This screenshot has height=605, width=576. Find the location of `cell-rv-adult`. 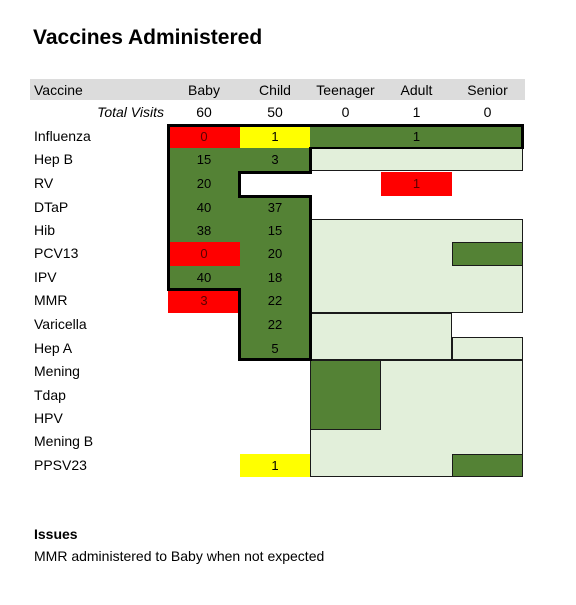

cell-rv-adult is located at coordinates (416, 184).